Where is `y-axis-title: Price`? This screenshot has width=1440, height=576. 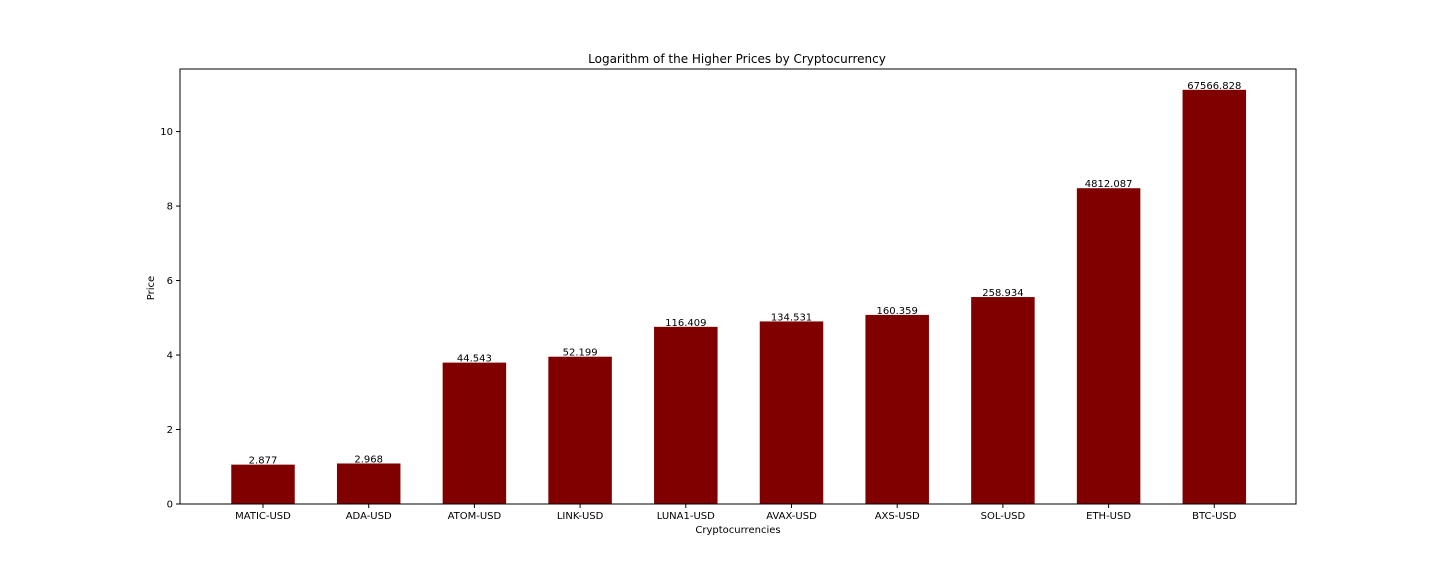
y-axis-title: Price is located at coordinates (151, 288).